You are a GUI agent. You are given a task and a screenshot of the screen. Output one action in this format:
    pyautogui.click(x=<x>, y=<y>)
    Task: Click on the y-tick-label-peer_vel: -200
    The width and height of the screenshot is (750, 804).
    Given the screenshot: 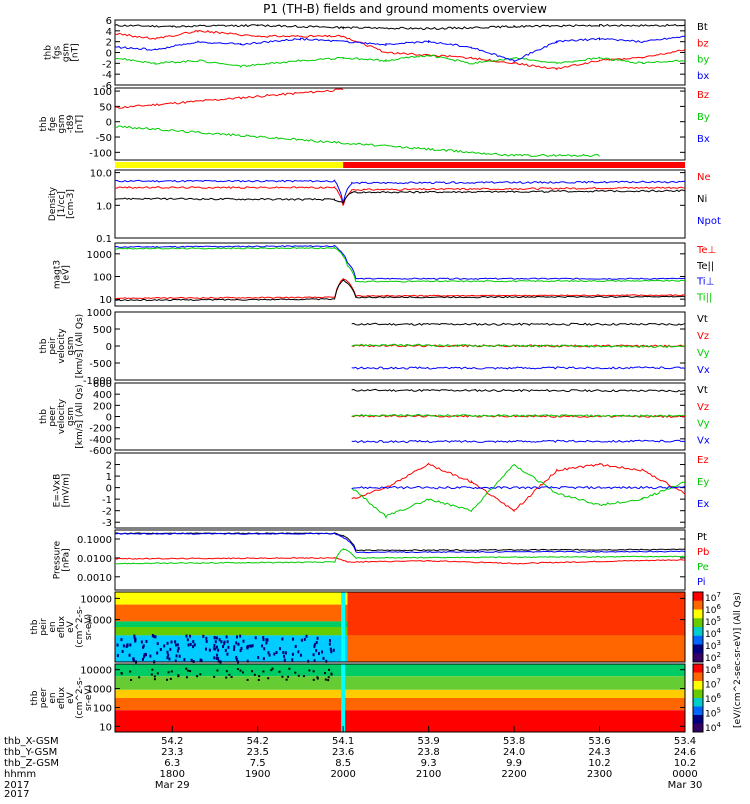 What is the action you would take?
    pyautogui.click(x=100, y=429)
    